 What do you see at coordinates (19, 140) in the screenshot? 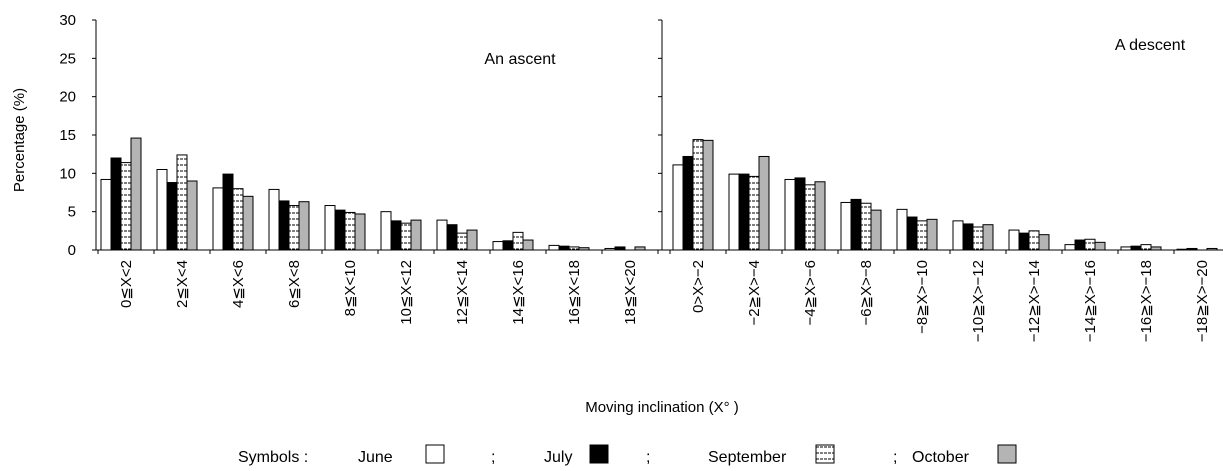
I see `y-axis-label: Percentage (%)` at bounding box center [19, 140].